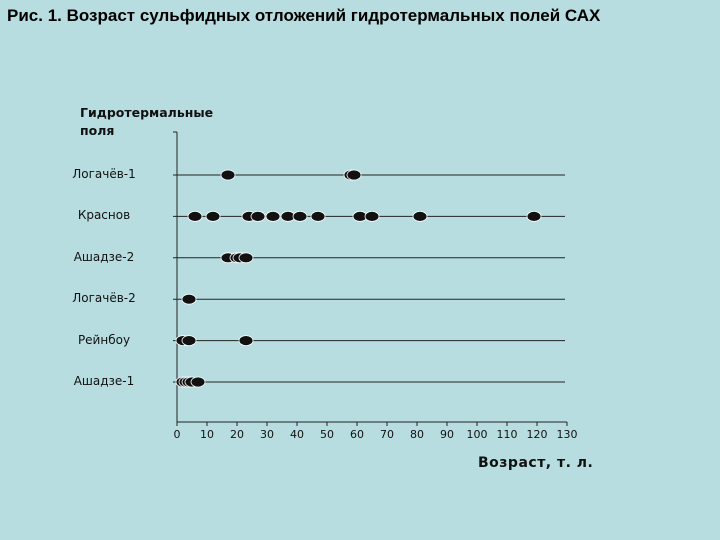 The image size is (720, 540). What do you see at coordinates (207, 434) in the screenshot?
I see `x-tick-label: 10` at bounding box center [207, 434].